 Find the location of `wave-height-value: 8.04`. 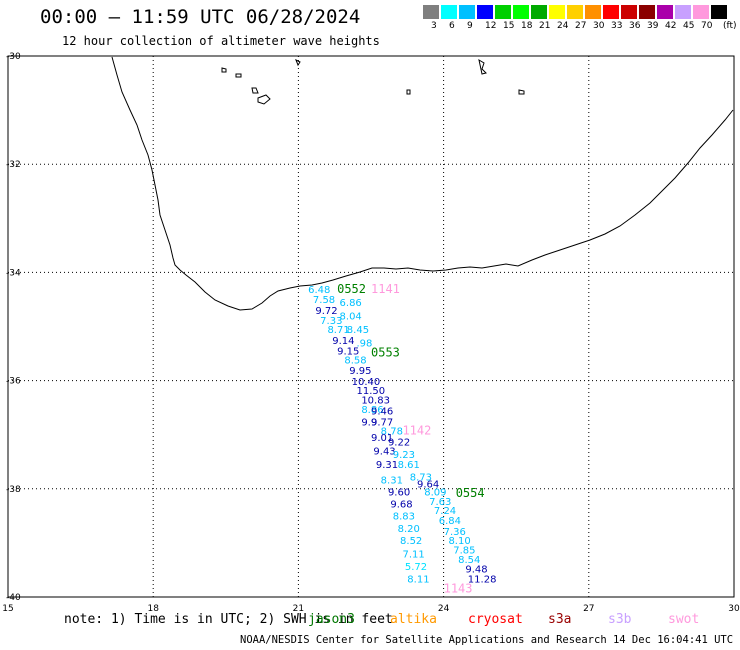

wave-height-value: 8.04 is located at coordinates (351, 316).